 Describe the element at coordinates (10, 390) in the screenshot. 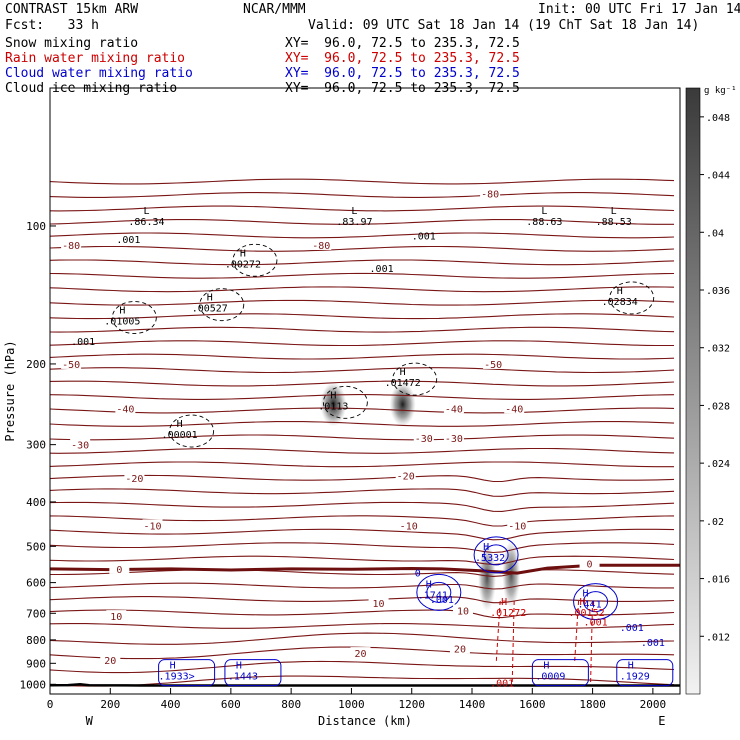

I see `y-axis-title: Pressure (hPa)` at that location.